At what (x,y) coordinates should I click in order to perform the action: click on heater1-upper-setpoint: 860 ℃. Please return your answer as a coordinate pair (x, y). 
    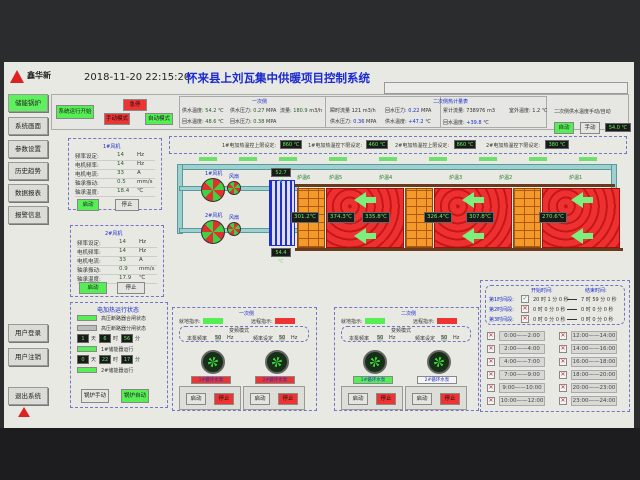
    Looking at the image, I should click on (291, 144).